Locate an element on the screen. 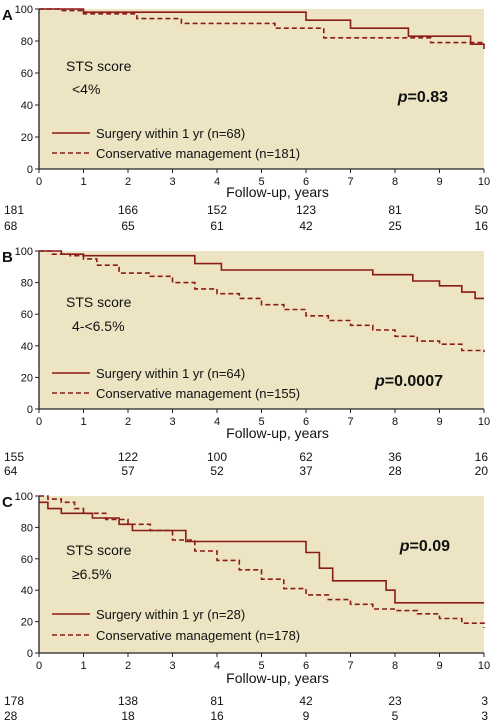  legend-label: Surgery within 1 yr (n=64) is located at coordinates (170, 373).